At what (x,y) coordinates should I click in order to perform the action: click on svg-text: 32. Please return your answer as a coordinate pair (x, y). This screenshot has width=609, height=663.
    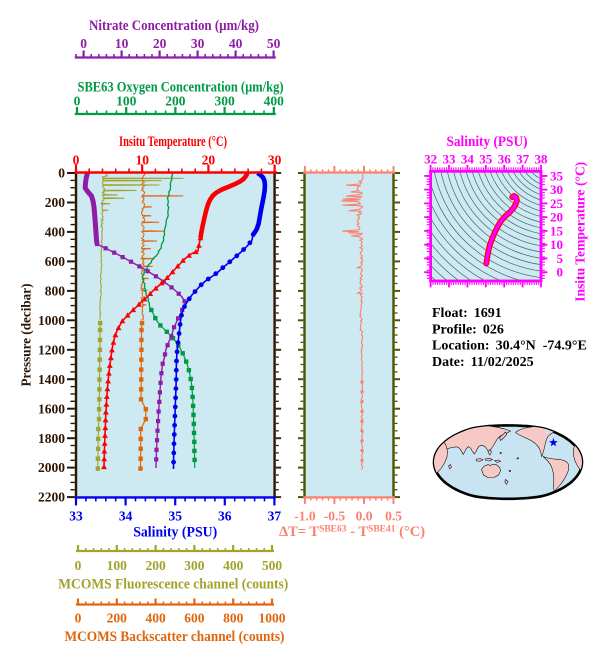
    Looking at the image, I should click on (430, 159).